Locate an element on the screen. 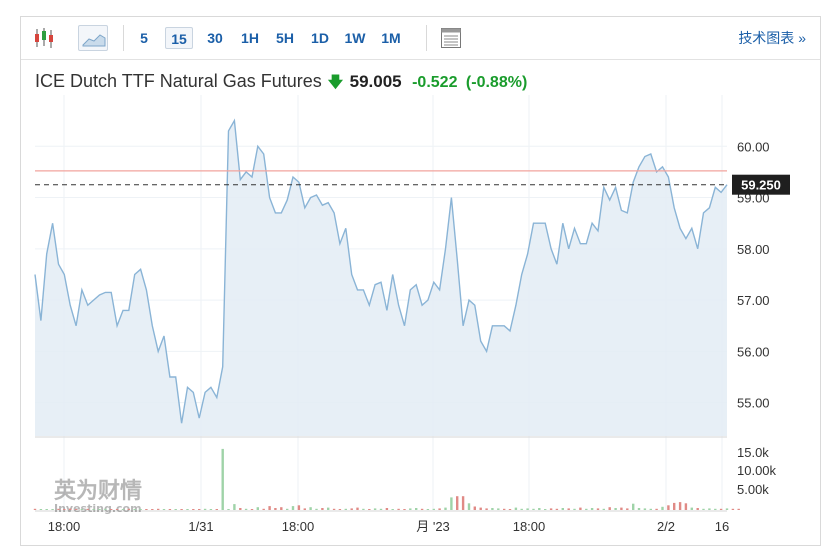  interval-5-button: 5 is located at coordinates (144, 38).